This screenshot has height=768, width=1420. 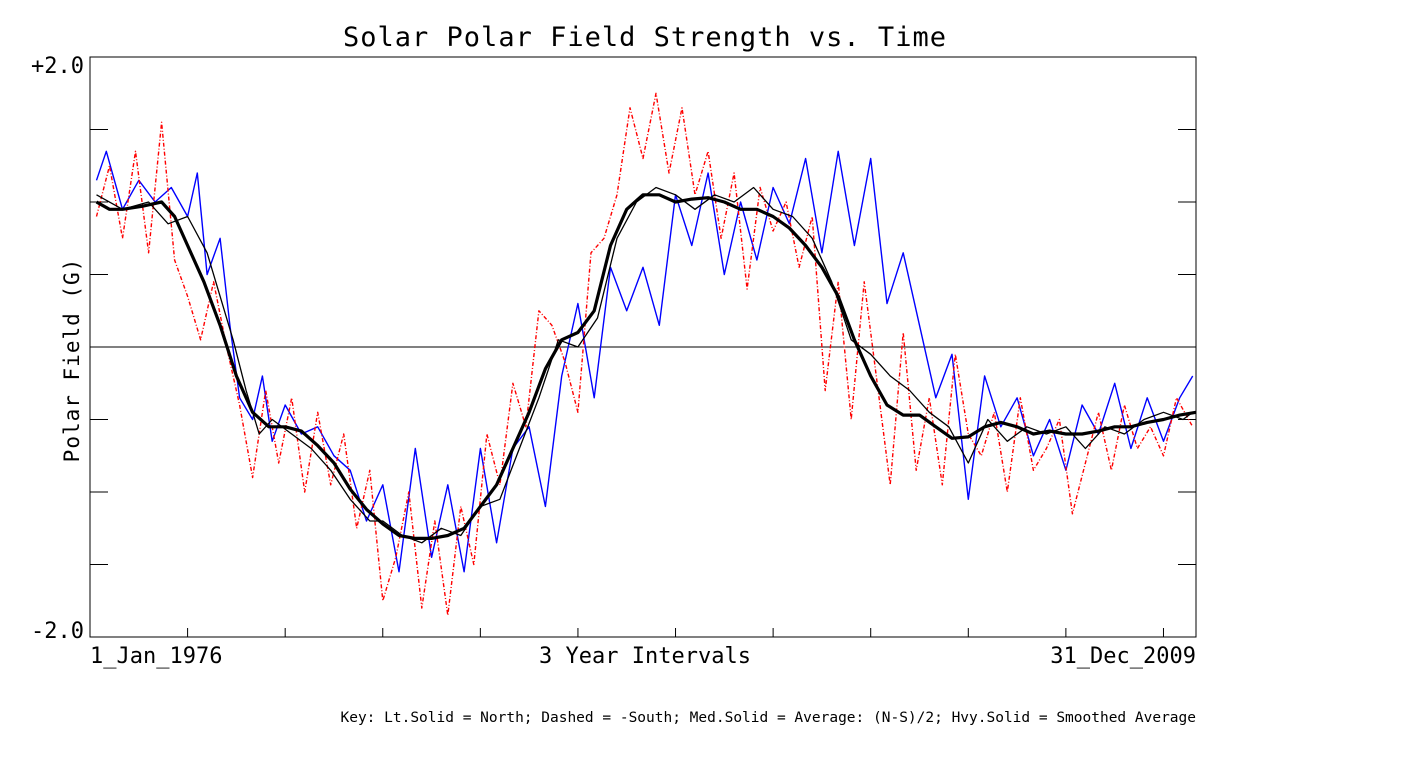 I want to click on x-axis-title: 3 Year Intervals, so click(x=645, y=656).